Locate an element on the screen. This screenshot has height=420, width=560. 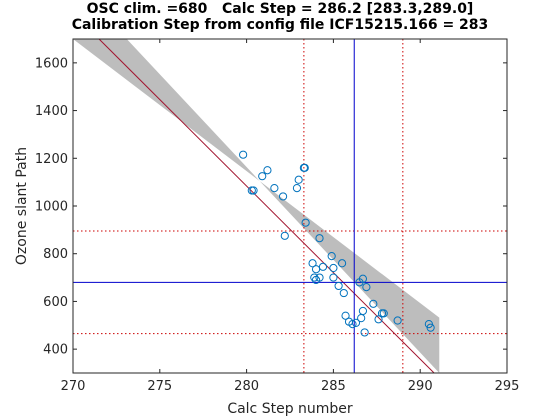
y-tick-label: 1000 is located at coordinates (51, 207).